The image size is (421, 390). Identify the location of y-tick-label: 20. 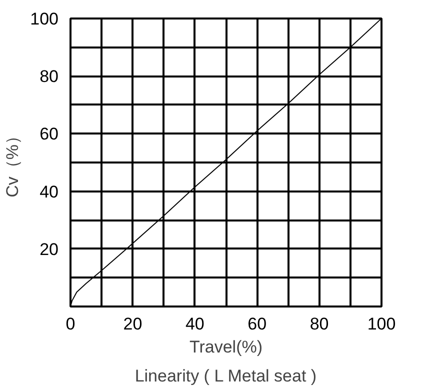
(49, 249).